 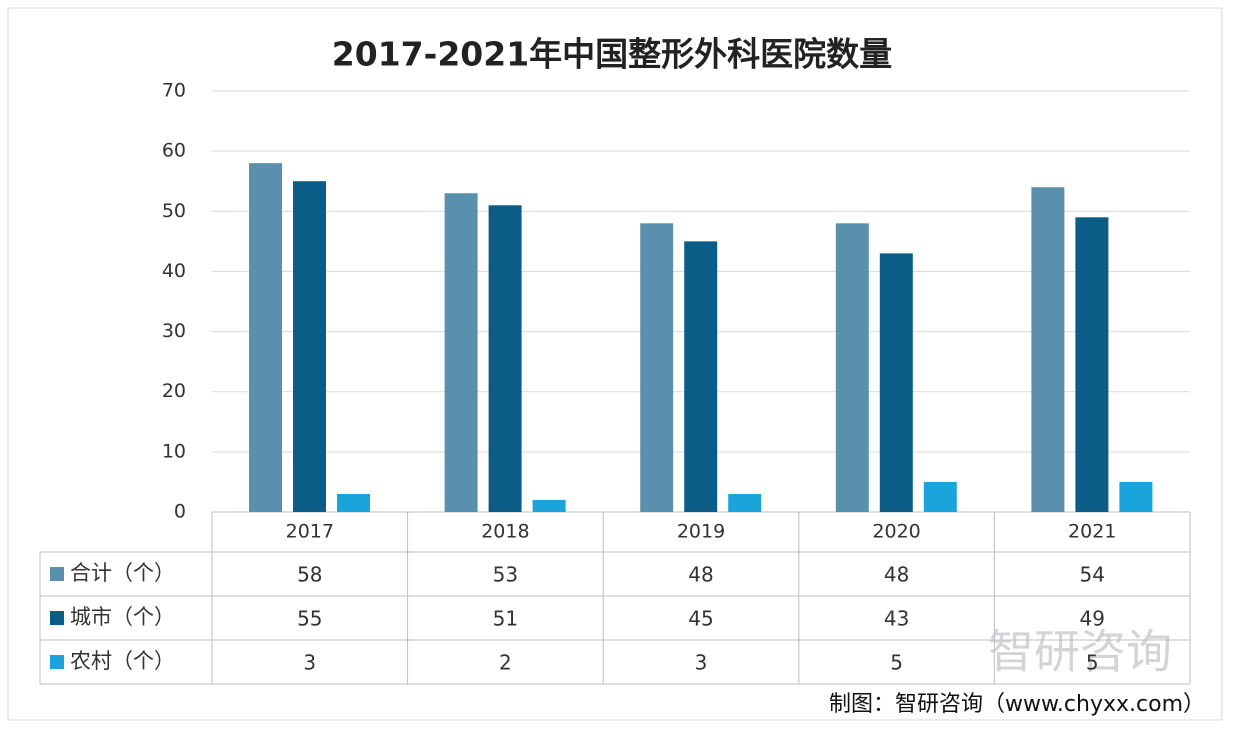 What do you see at coordinates (122, 661) in the screenshot?
I see `legend-label: 农村（个）` at bounding box center [122, 661].